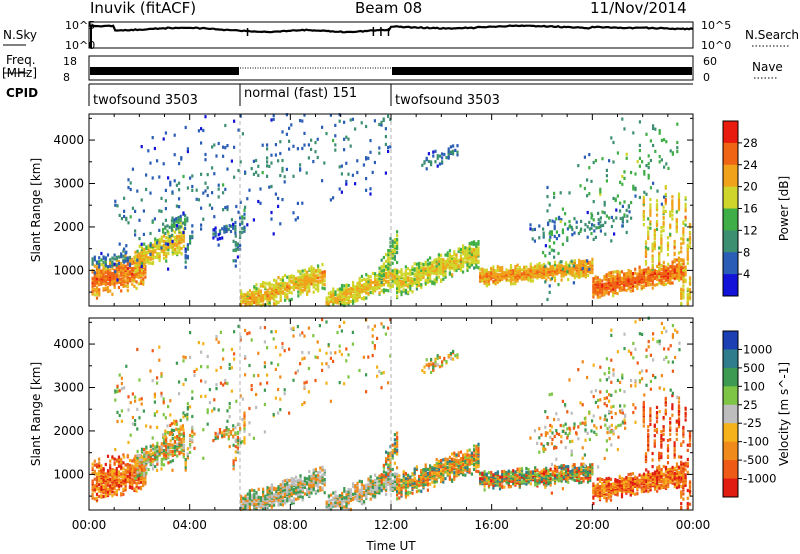 The height and width of the screenshot is (554, 800). Describe the element at coordinates (447, 100) in the screenshot. I see `cpid-segment-2: twofsound 3503` at that location.